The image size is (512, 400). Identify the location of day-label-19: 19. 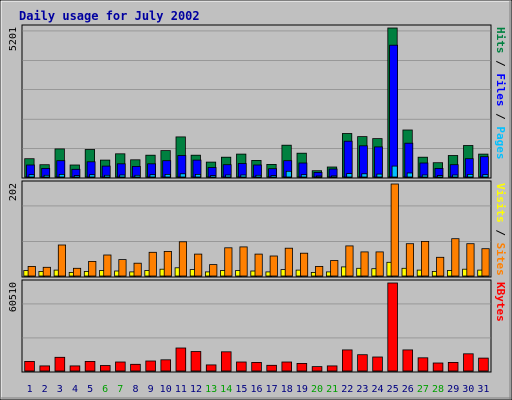
(302, 389).